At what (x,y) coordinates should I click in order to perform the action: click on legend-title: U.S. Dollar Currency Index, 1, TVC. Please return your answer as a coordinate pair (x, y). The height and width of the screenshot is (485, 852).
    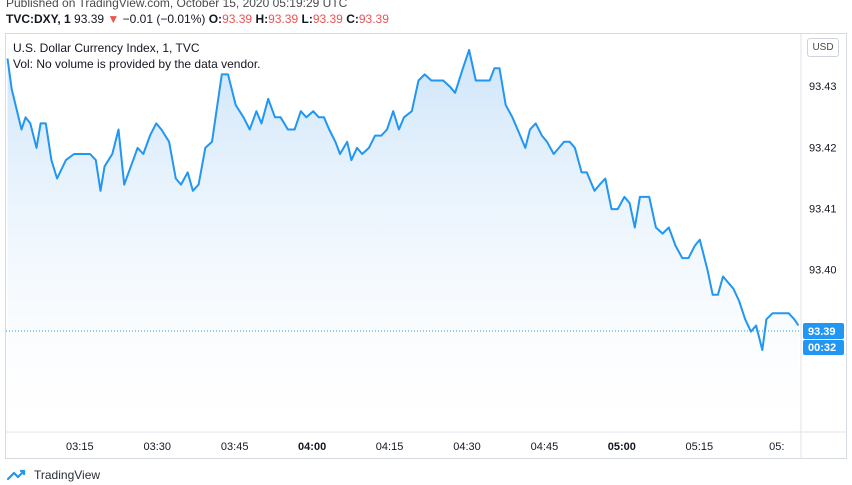
    Looking at the image, I should click on (106, 48).